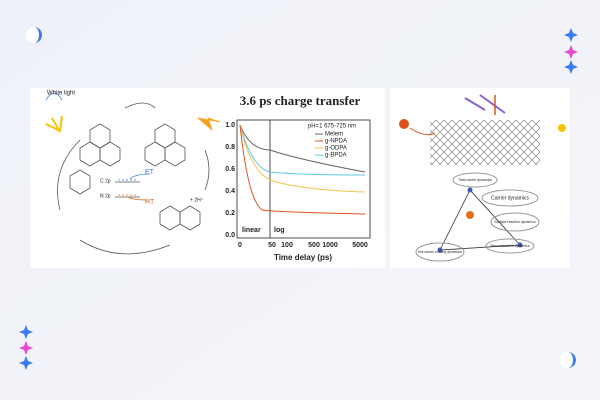 The height and width of the screenshot is (400, 600). What do you see at coordinates (230, 147) in the screenshot?
I see `y-tick-label: 0.8` at bounding box center [230, 147].